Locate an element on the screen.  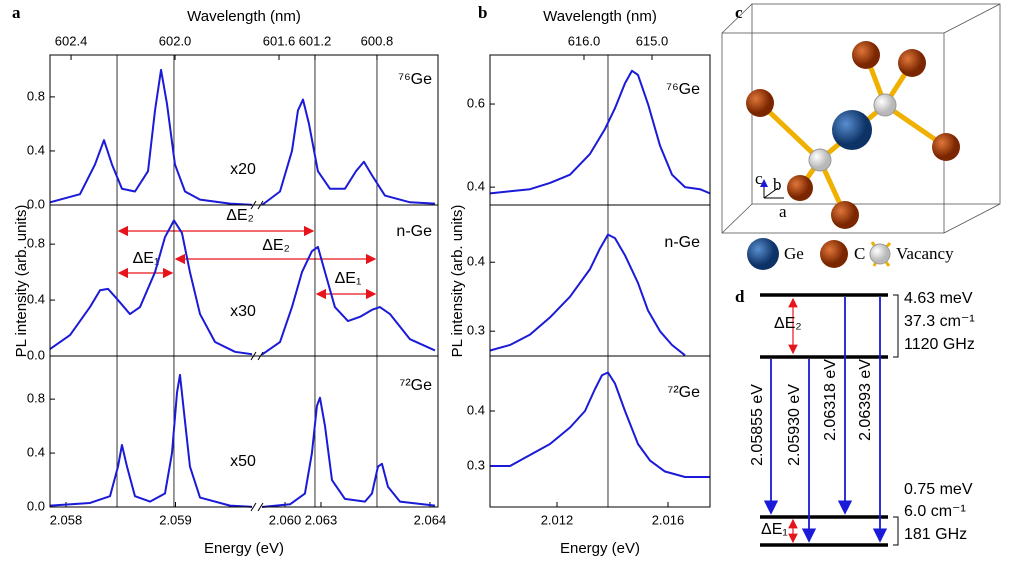
axis-letter: c is located at coordinates (759, 178).